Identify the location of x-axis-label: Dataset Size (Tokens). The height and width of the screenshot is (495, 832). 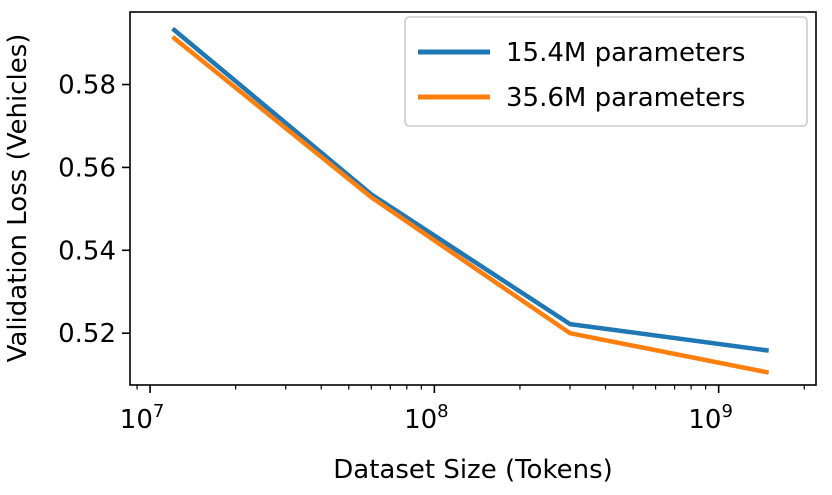
(473, 470).